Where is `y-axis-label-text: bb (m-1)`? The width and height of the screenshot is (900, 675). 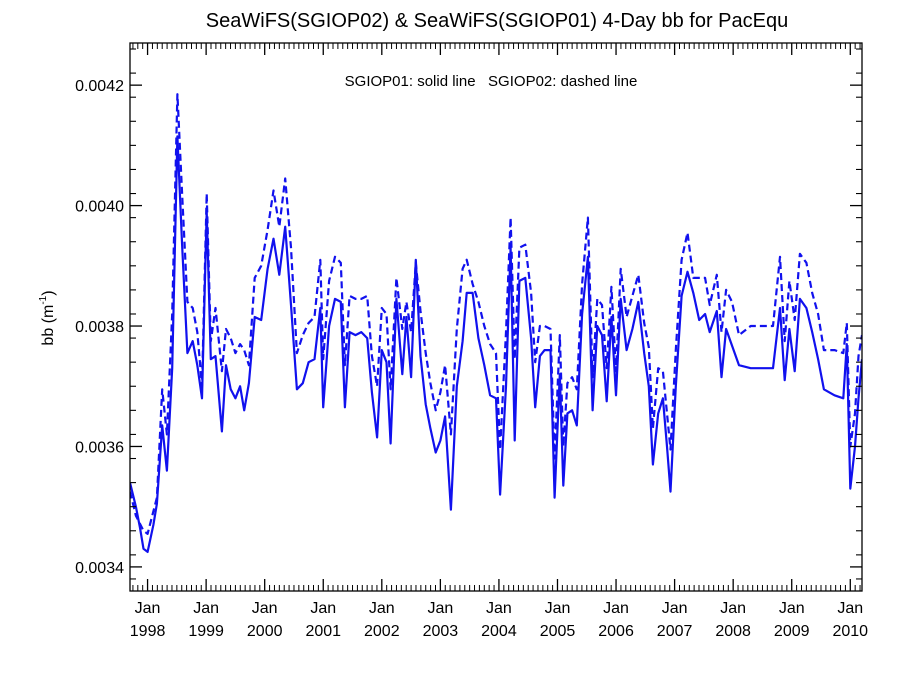 y-axis-label-text: bb (m-1) is located at coordinates (47, 317).